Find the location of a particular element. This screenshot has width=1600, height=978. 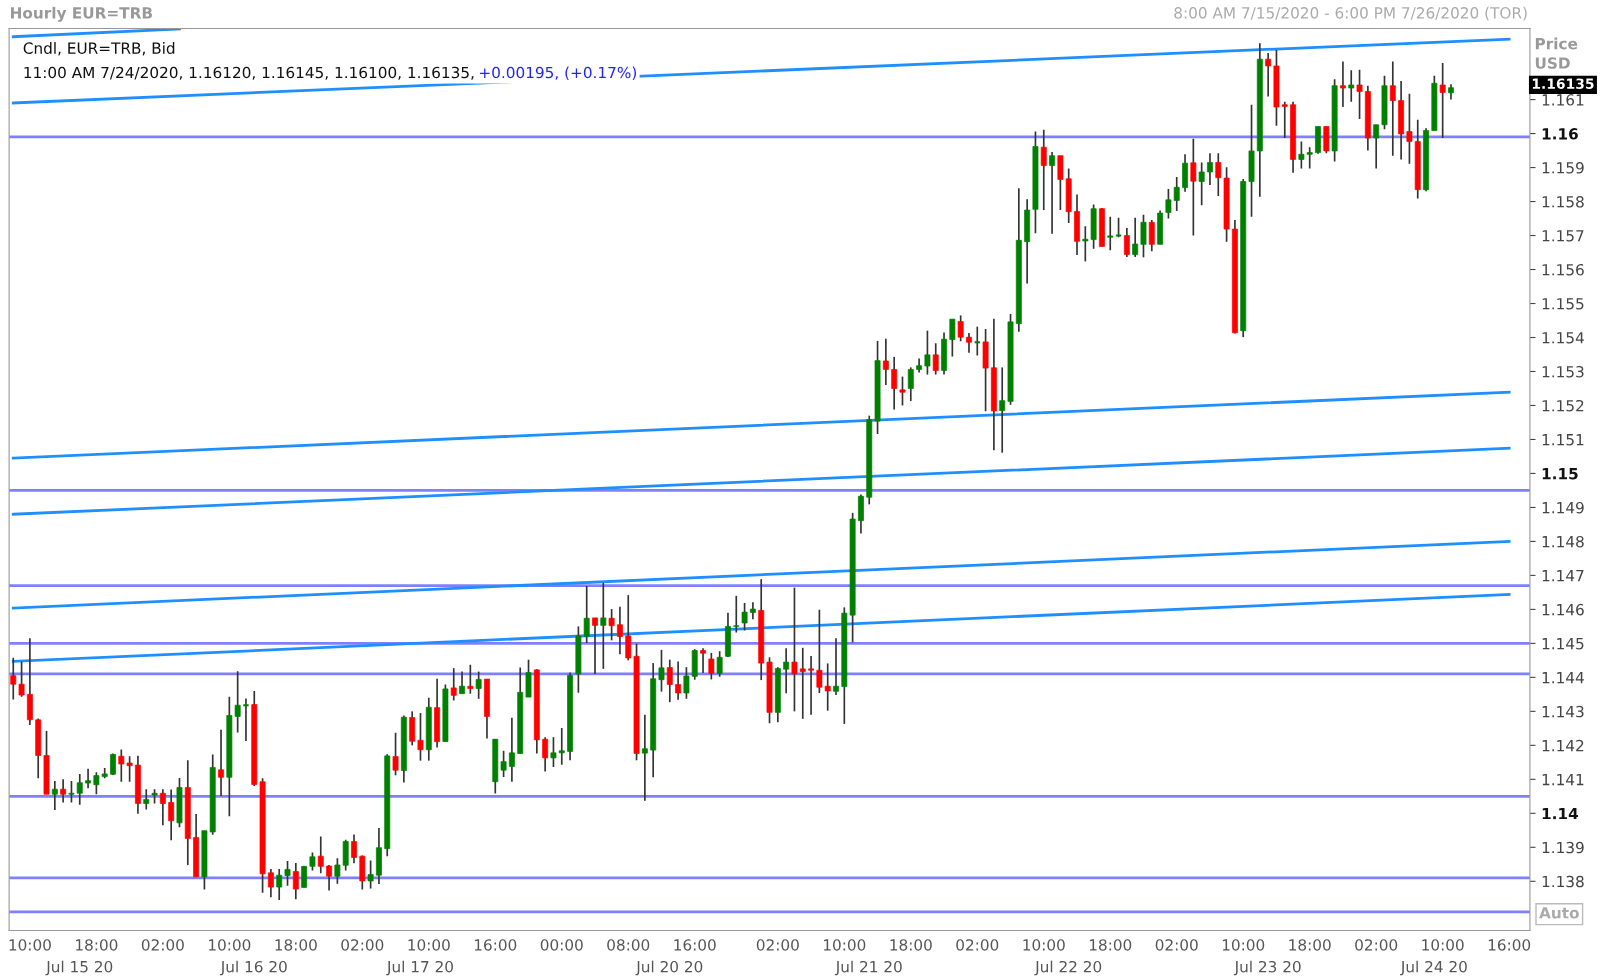

y-tick-label: 1.138 is located at coordinates (1563, 881).